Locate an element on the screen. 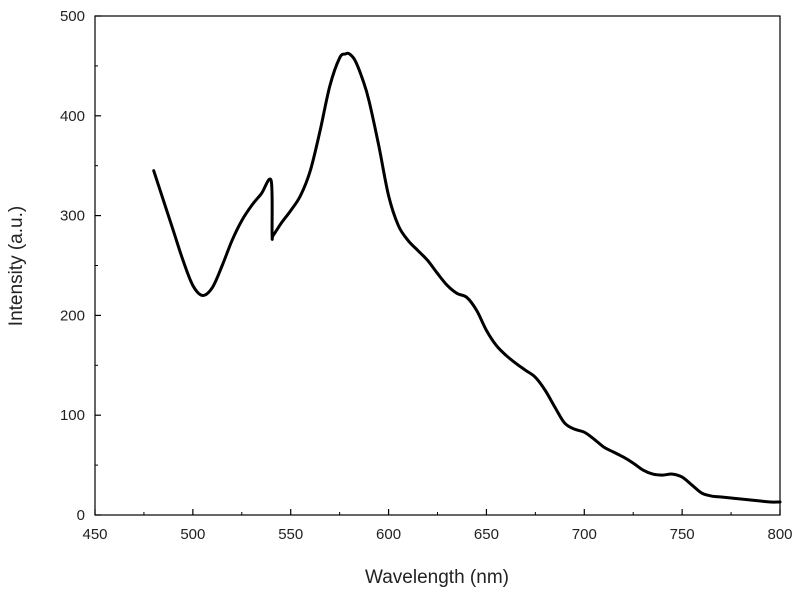 This screenshot has width=800, height=592. y-tick-label: 100 is located at coordinates (72, 415).